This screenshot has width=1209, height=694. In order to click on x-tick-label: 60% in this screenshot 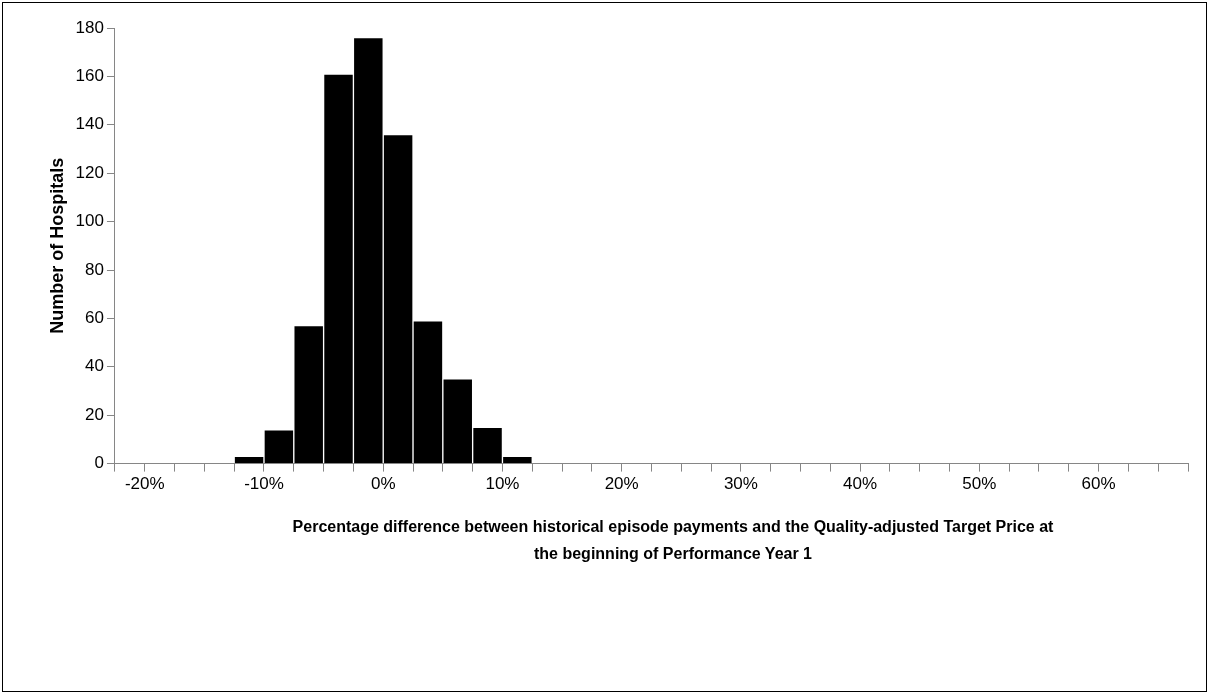, I will do `click(1098, 484)`.